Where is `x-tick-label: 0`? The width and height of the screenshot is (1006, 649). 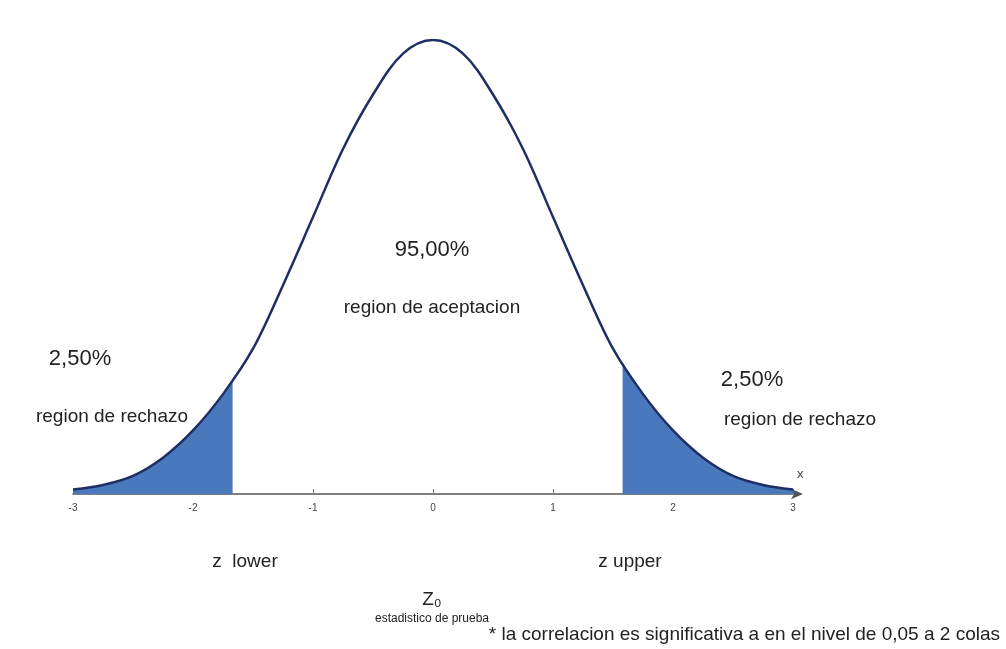 x-tick-label: 0 is located at coordinates (433, 507).